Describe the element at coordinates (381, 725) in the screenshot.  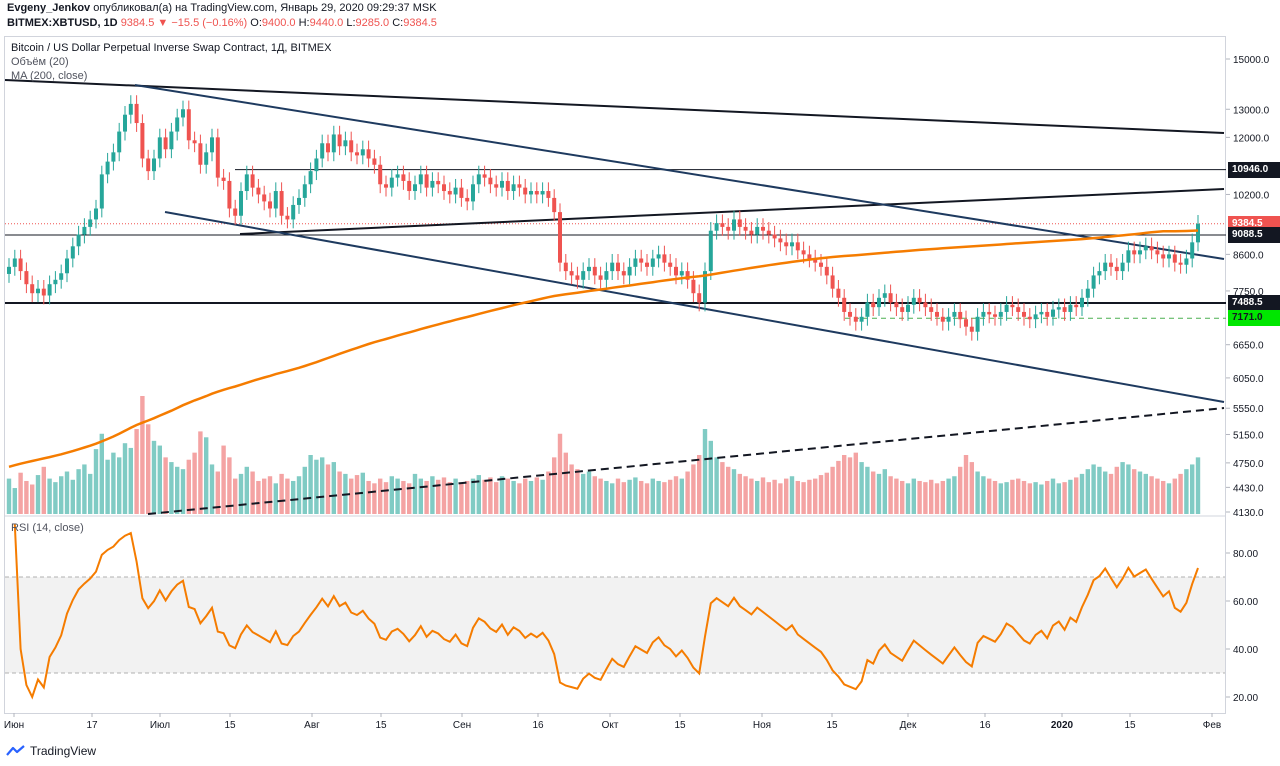
I see `x-tick-label-5: 15` at that location.